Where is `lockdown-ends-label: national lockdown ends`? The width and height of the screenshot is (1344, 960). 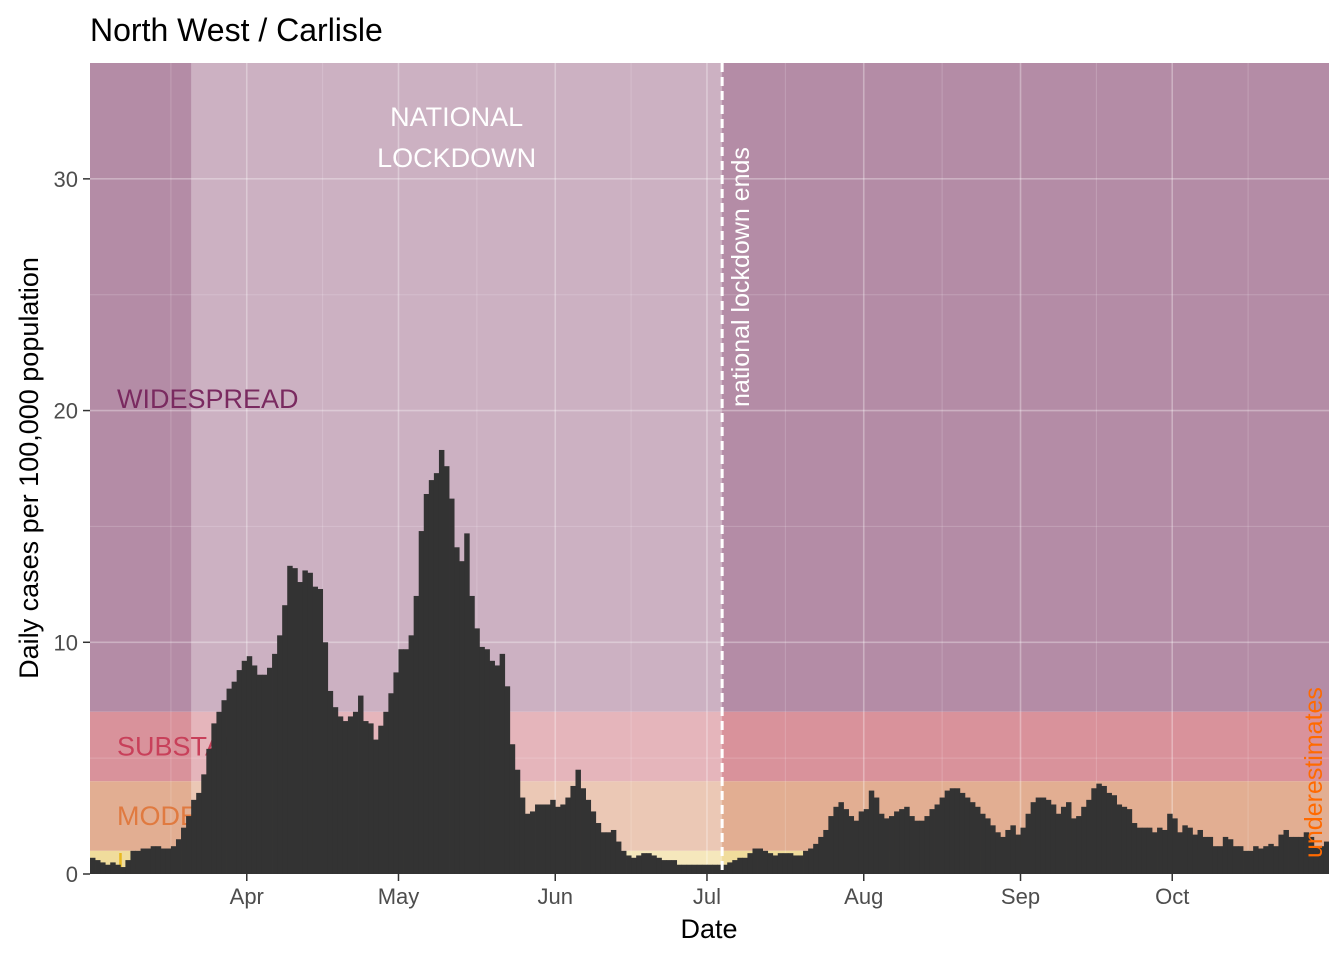 lockdown-ends-label: national lockdown ends is located at coordinates (741, 277).